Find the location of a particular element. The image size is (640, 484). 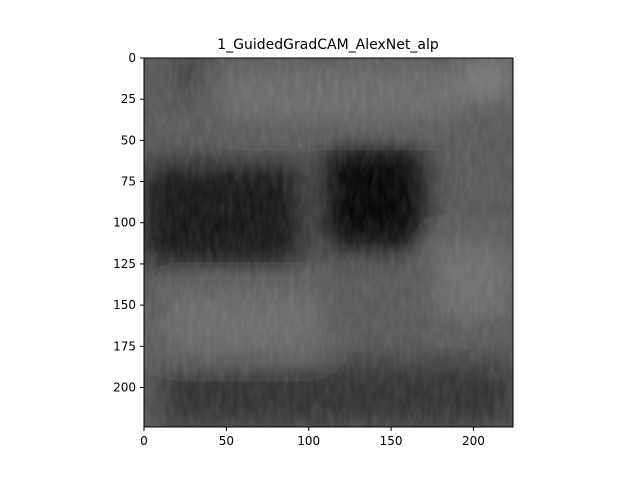

x-axis: 0 50 100 150 200 is located at coordinates (312, 437).